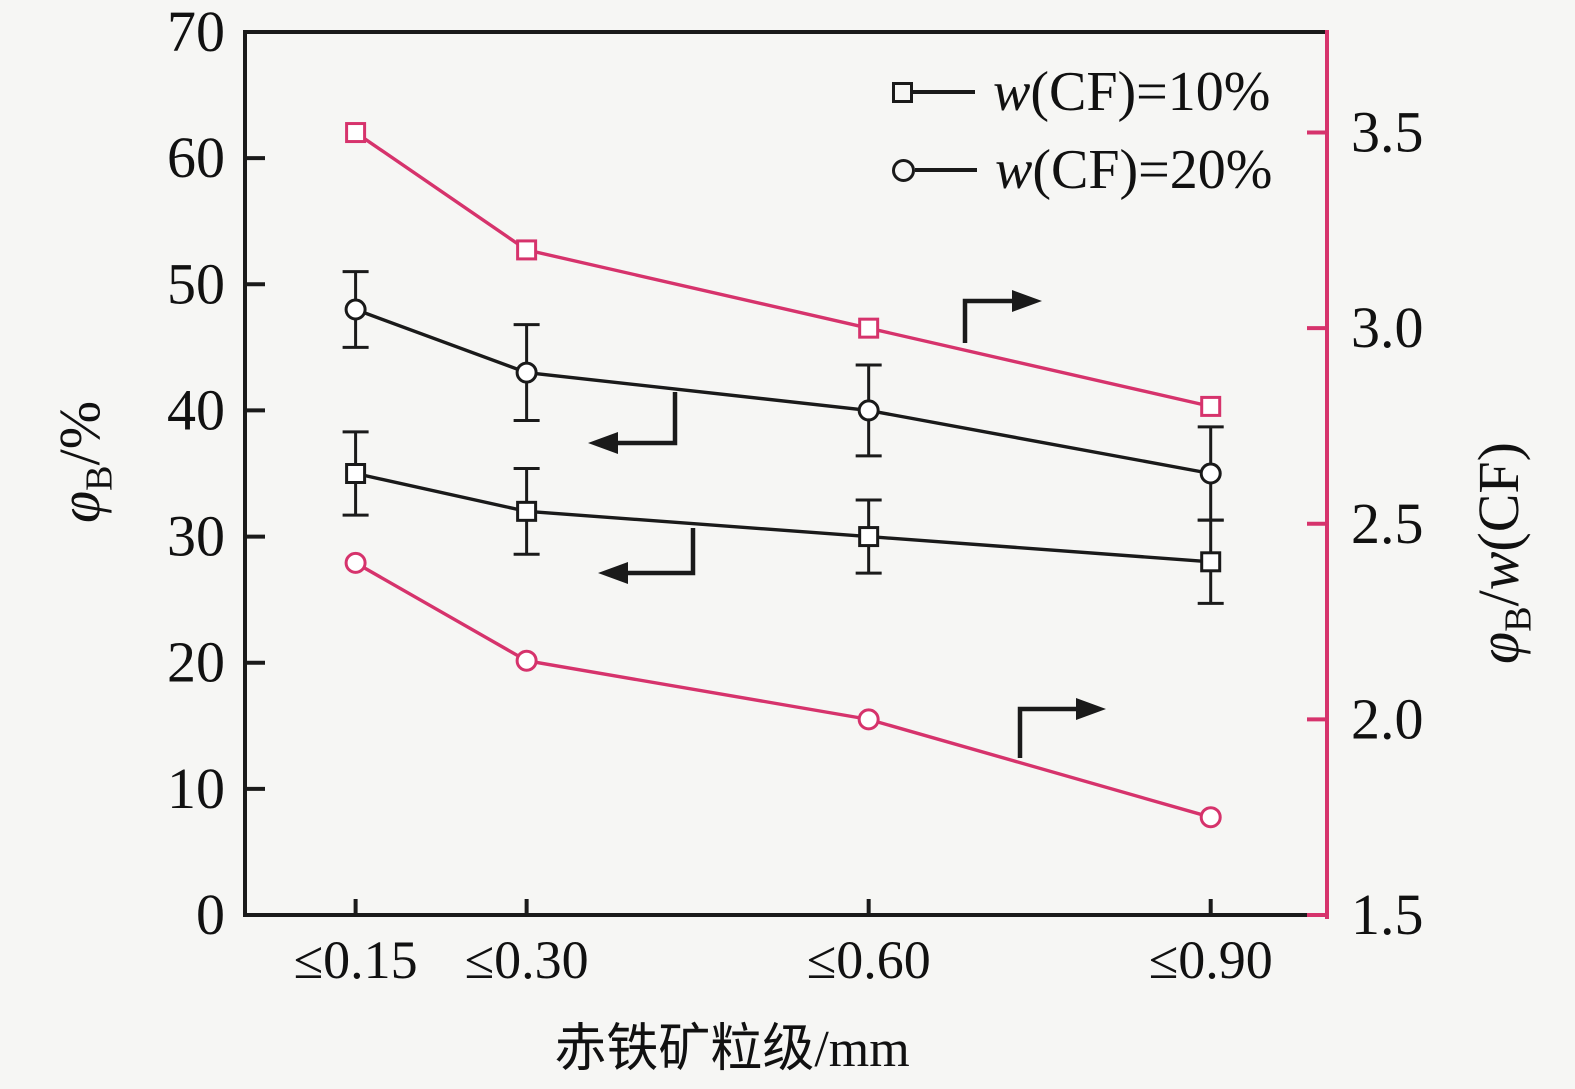  I want to click on left-tick-label: 50, so click(196, 283).